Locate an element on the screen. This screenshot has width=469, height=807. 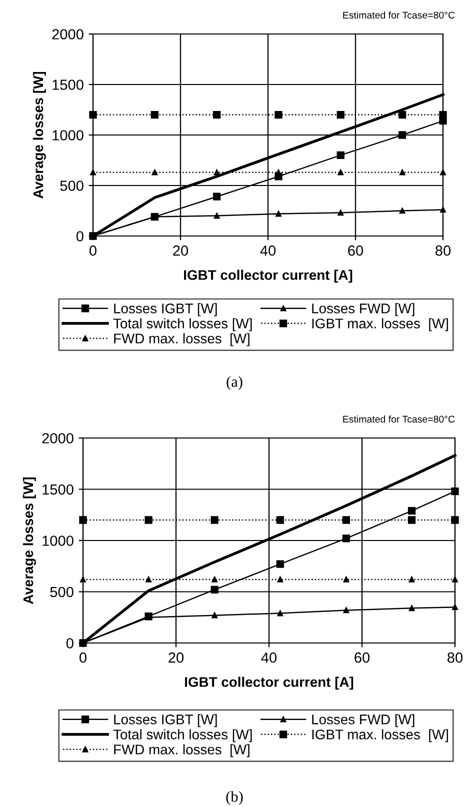
text: (b) is located at coordinates (234, 798).